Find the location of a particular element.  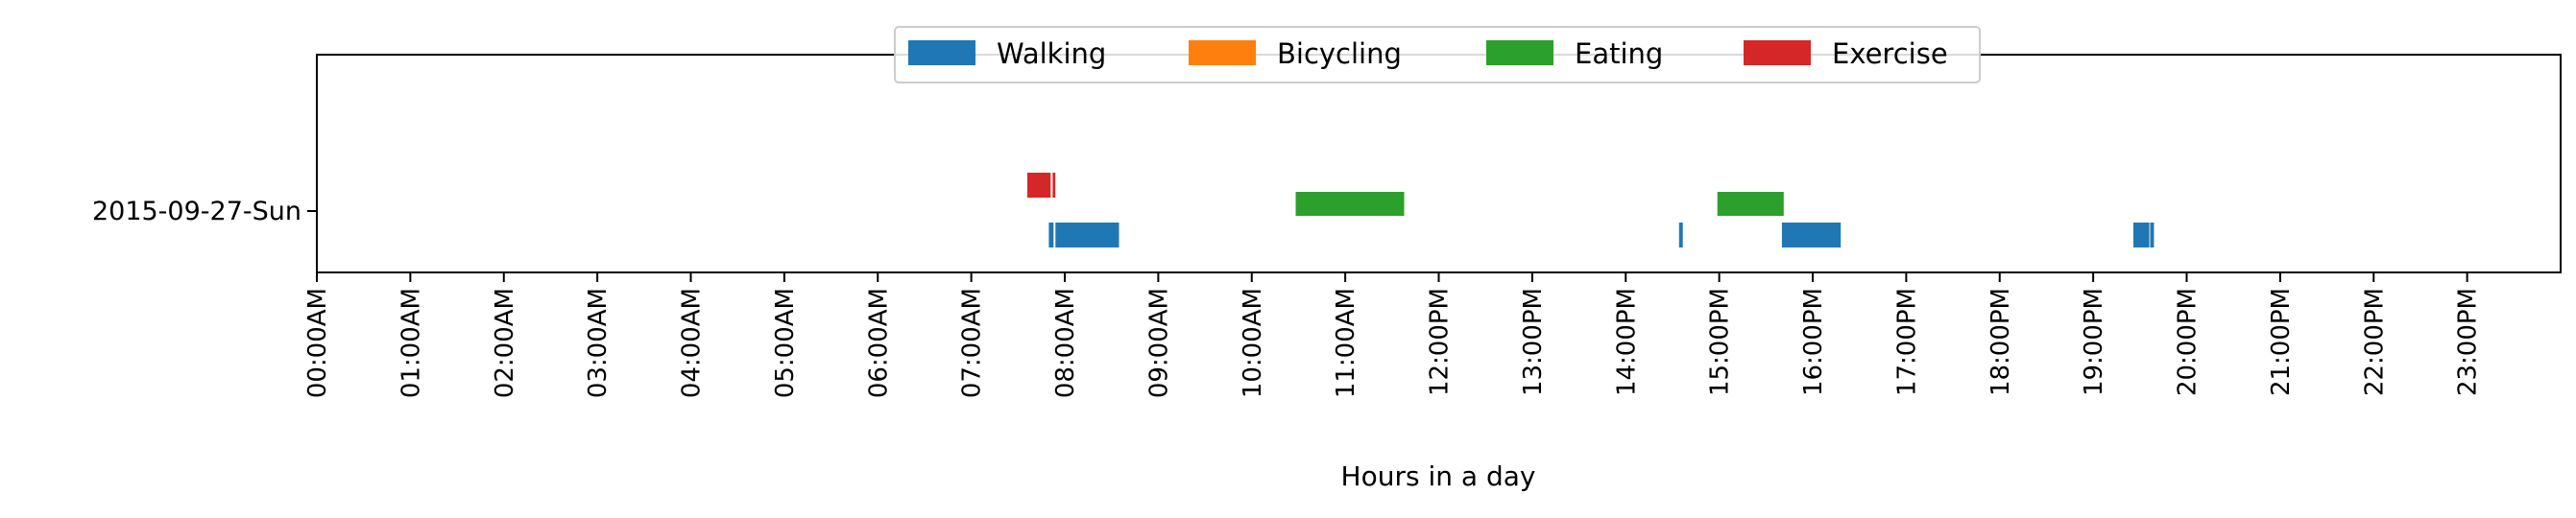

x-tick-label: 02:00AM is located at coordinates (505, 343).